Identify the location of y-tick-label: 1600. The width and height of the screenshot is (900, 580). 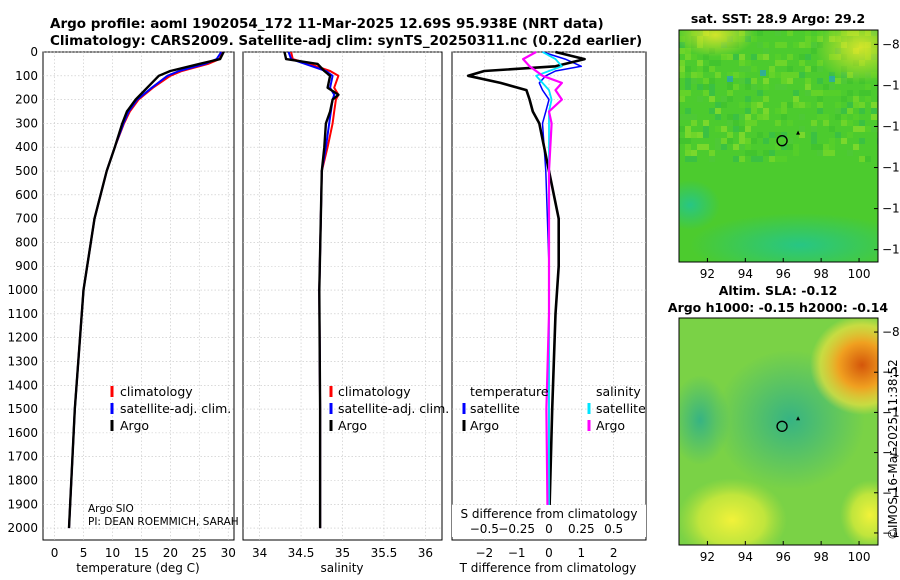
(22, 433).